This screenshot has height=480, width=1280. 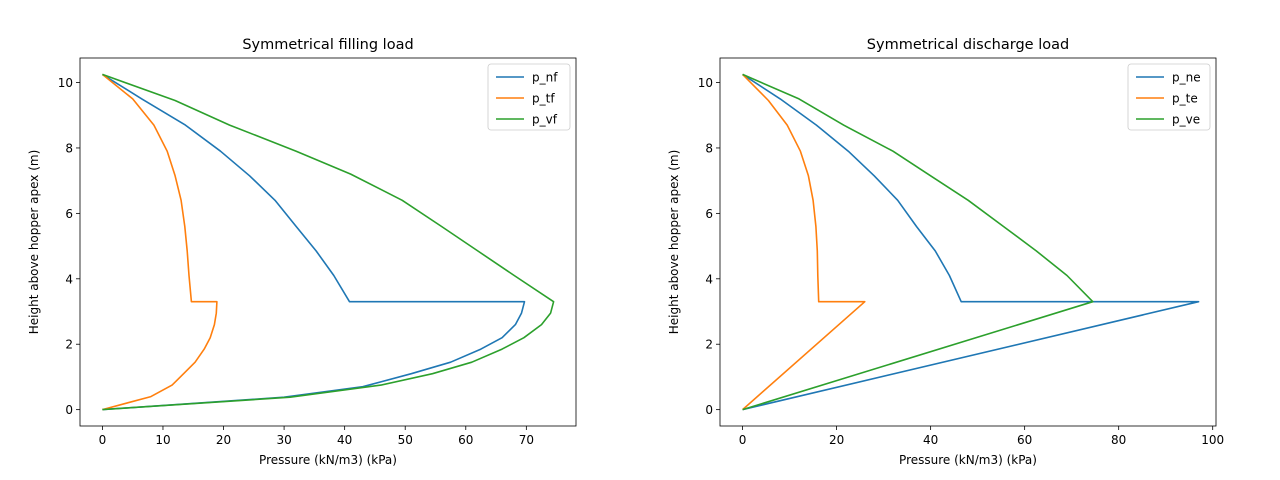 I want to click on legend-label: p_ne, so click(x=1186, y=78).